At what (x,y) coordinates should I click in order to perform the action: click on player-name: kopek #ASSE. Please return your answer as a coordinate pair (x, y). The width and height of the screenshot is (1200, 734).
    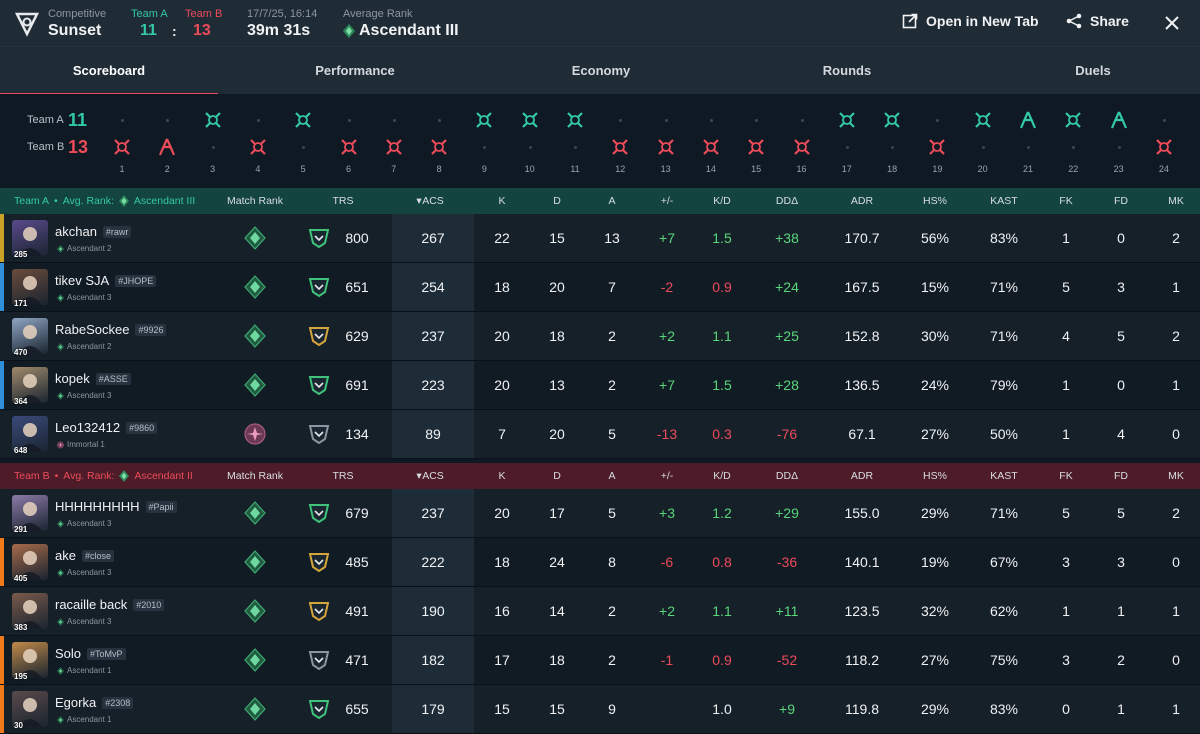
    Looking at the image, I should click on (93, 378).